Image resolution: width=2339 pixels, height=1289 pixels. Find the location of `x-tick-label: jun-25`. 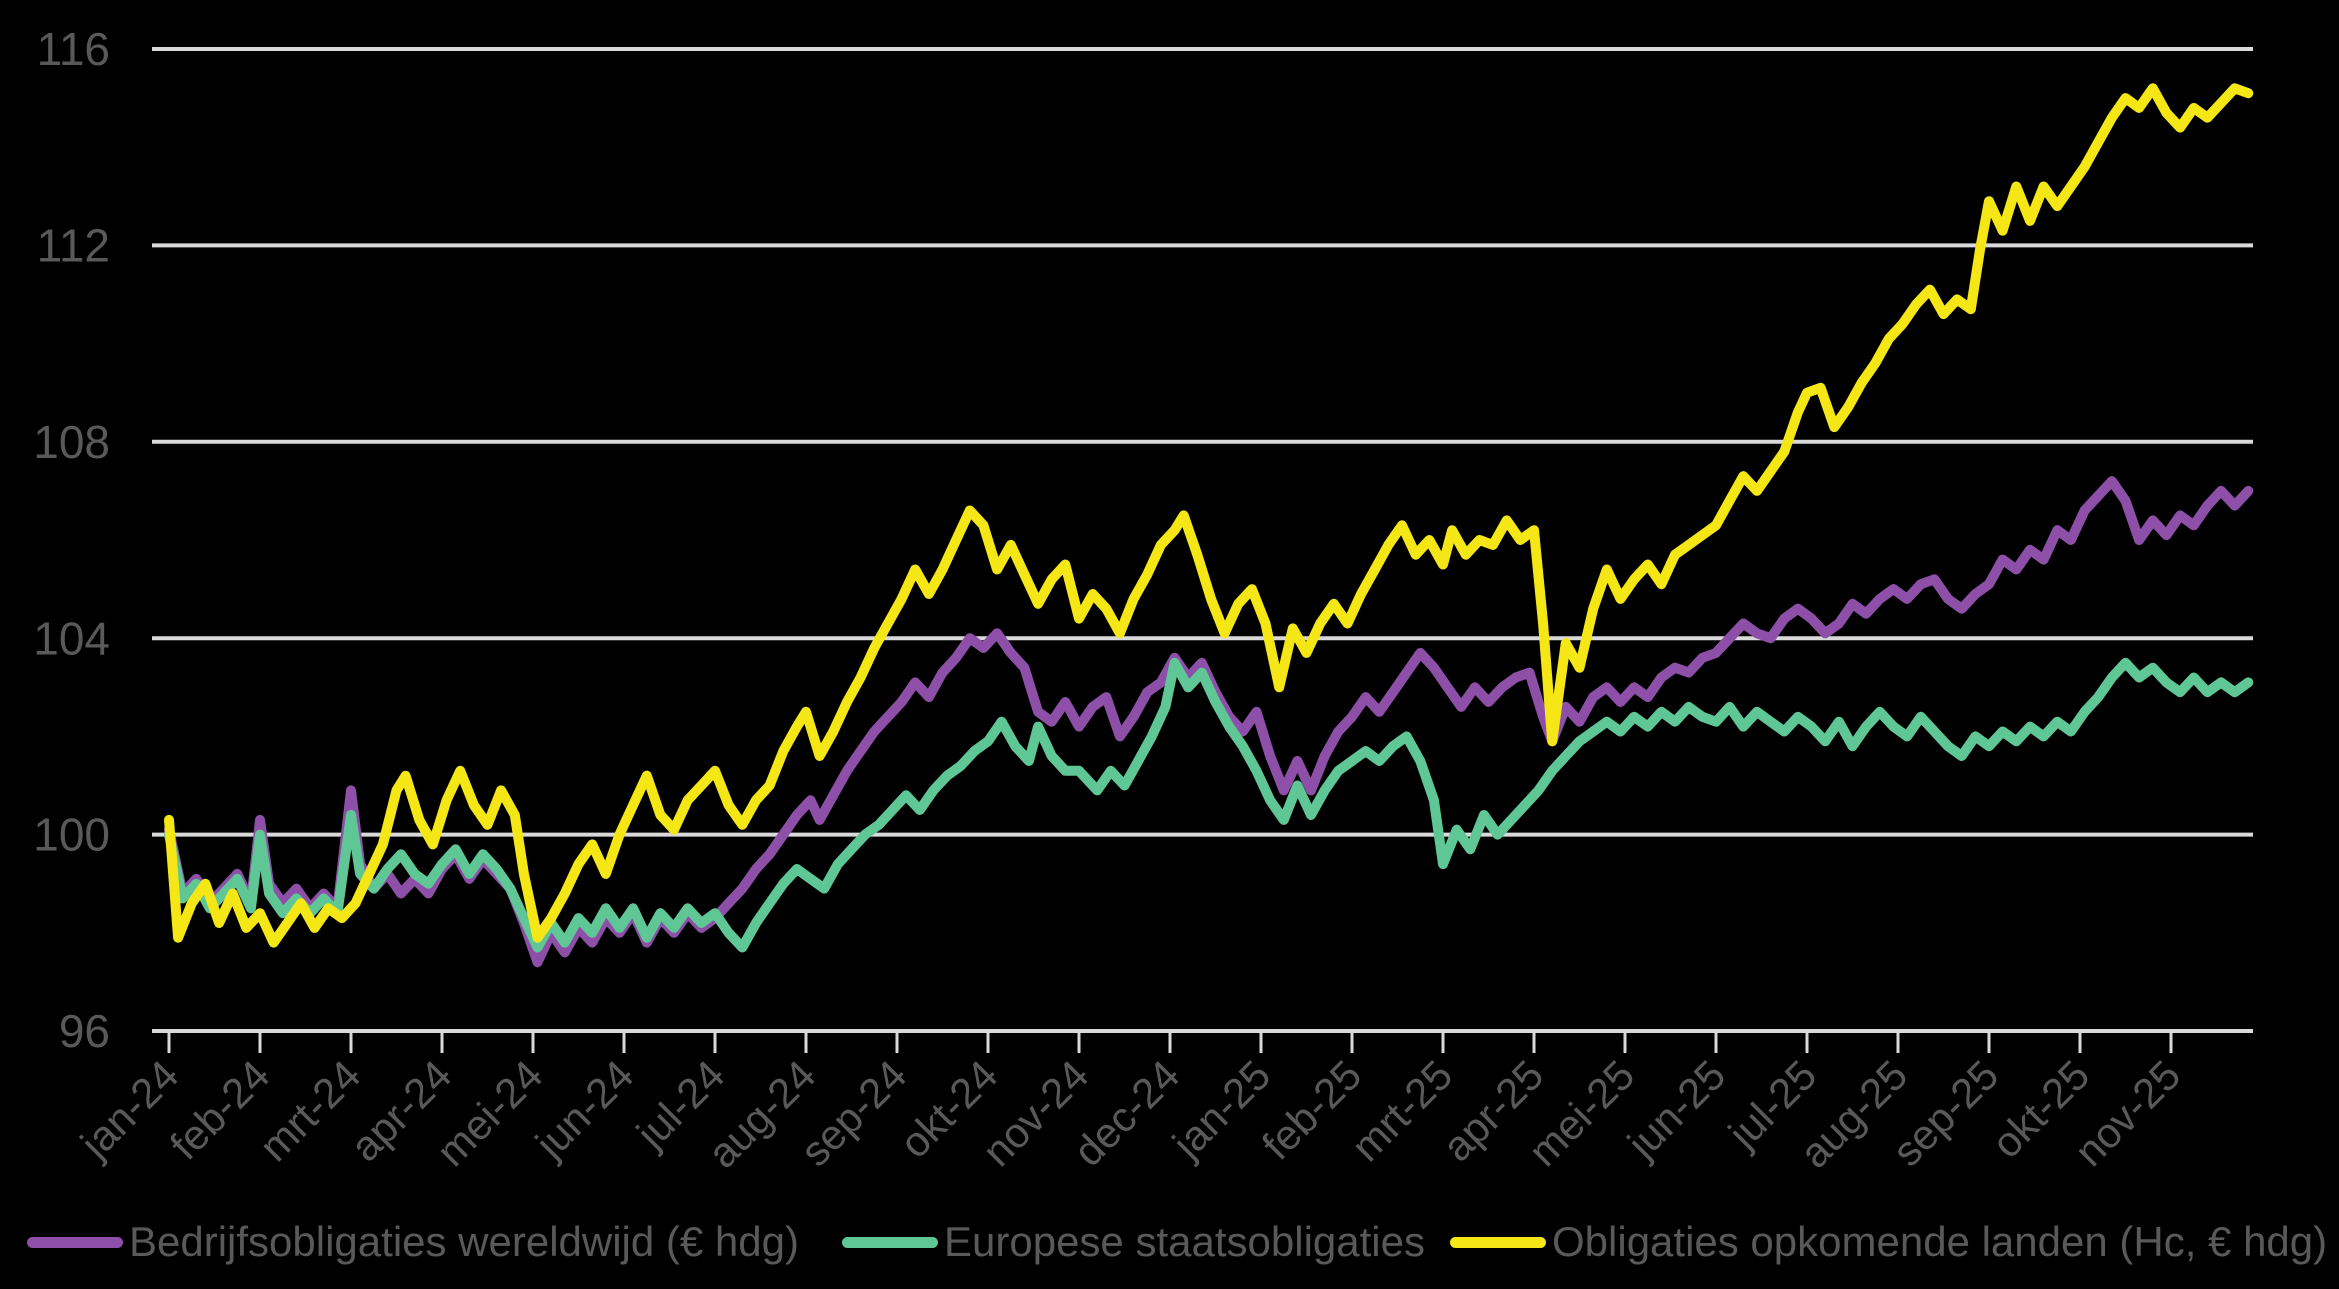

x-tick-label: jun-25 is located at coordinates (1675, 1109).